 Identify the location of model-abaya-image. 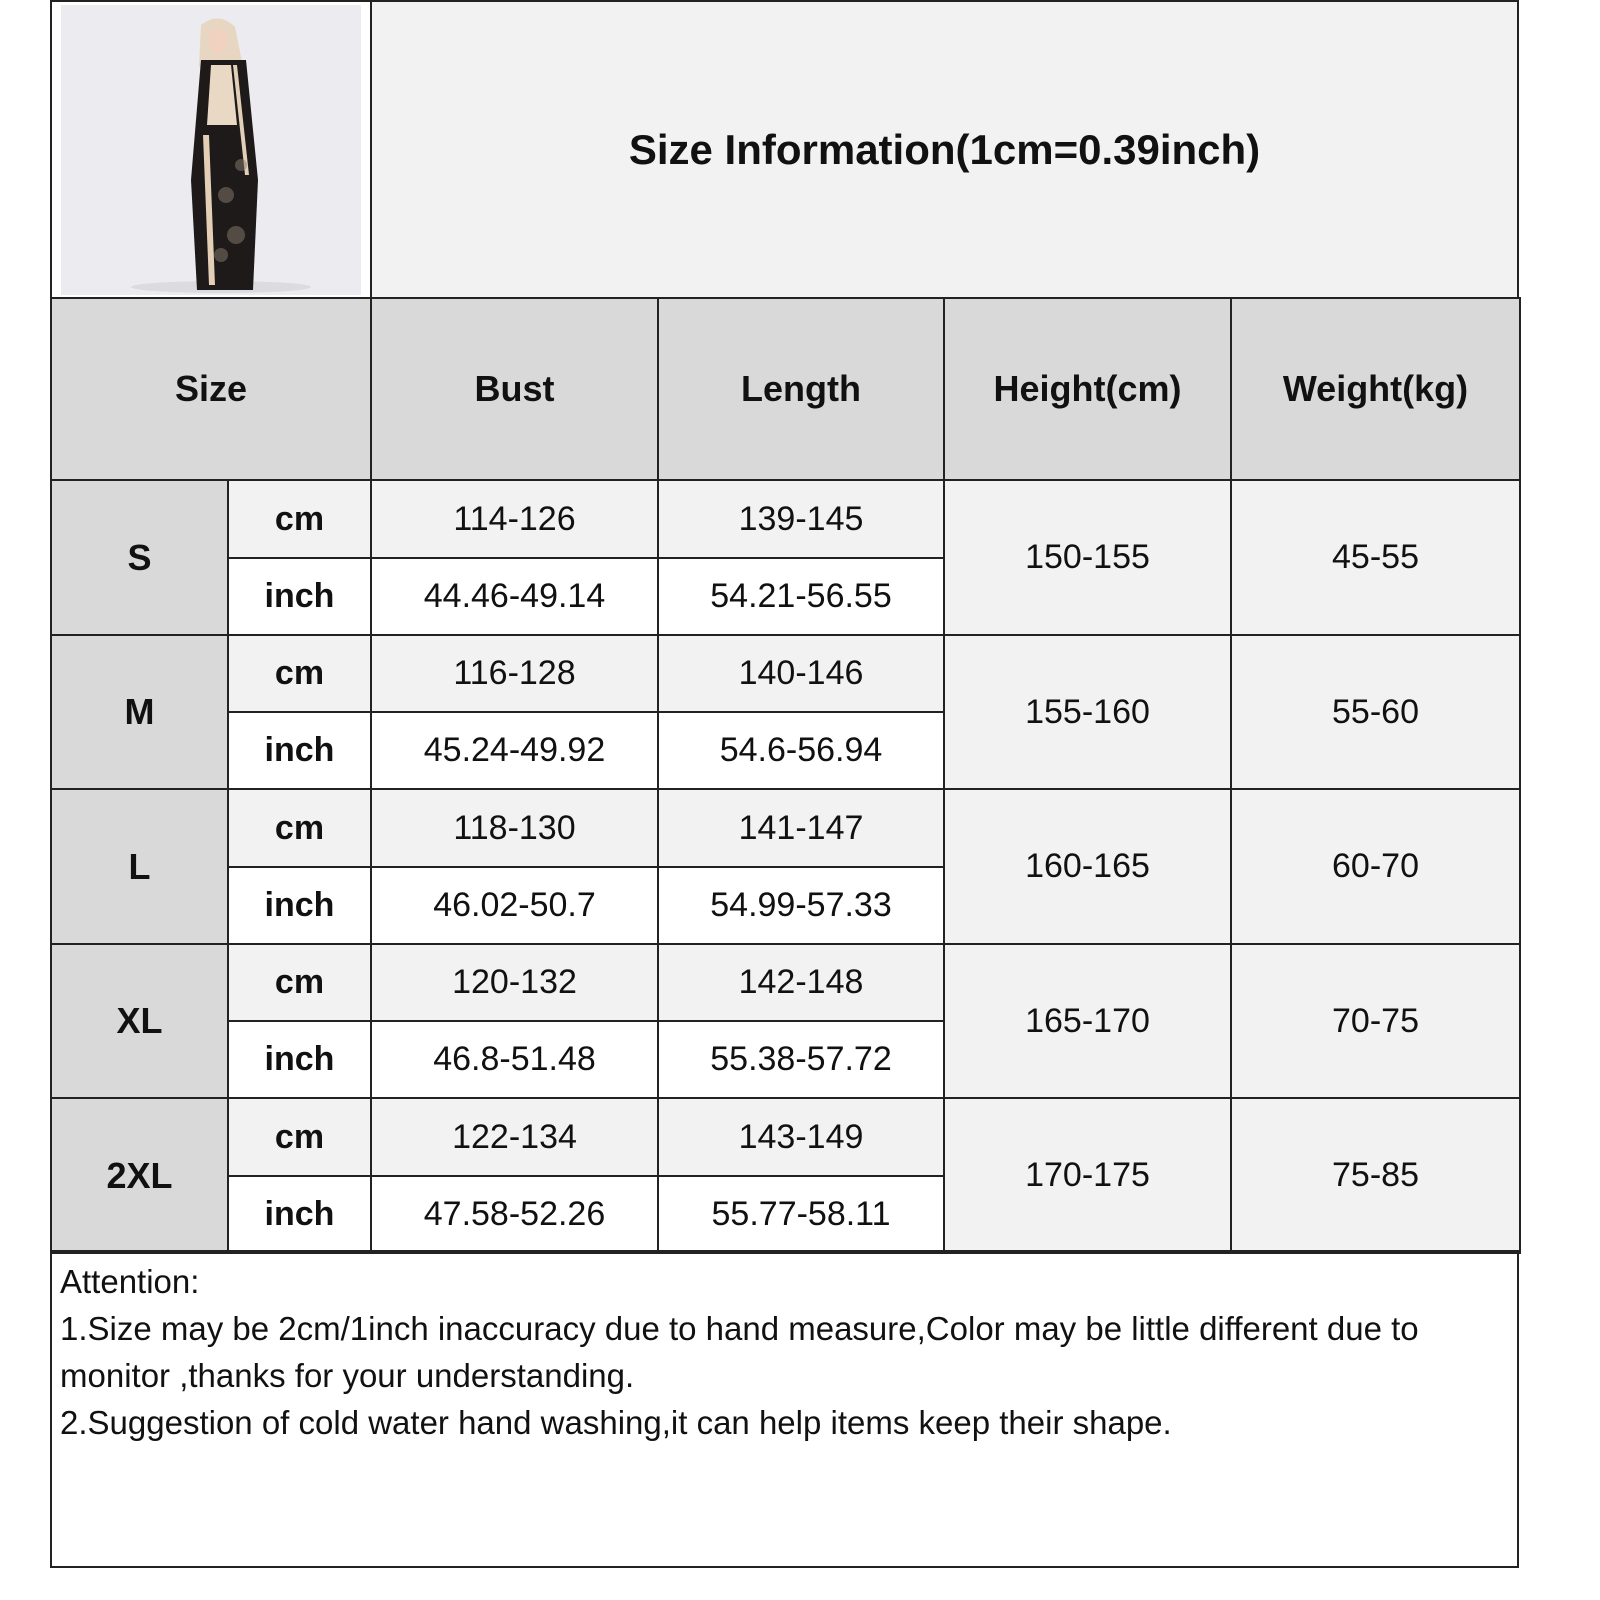
(211, 149).